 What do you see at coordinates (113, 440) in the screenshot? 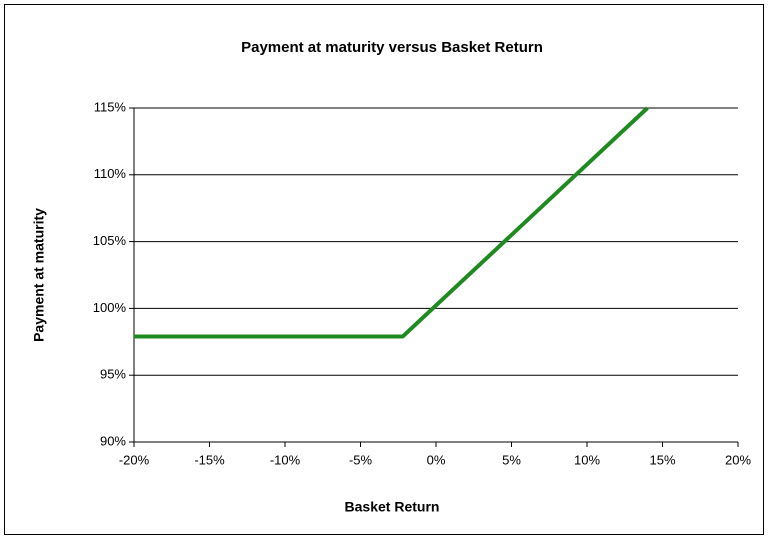
I see `y-tick-label: 90%` at bounding box center [113, 440].